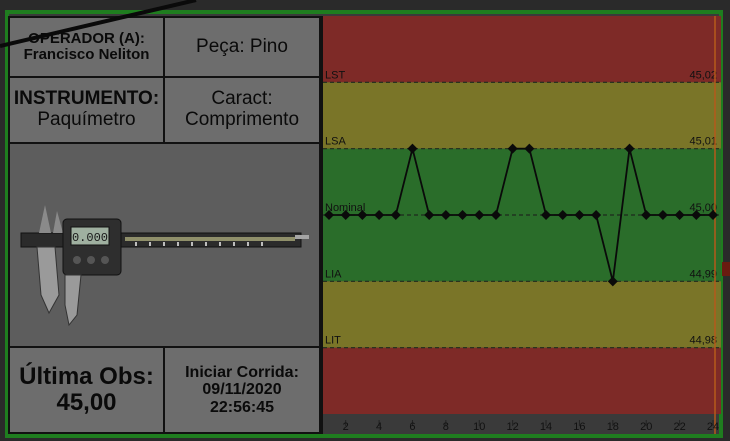 This screenshot has height=441, width=730. I want to click on zone-yellow-bottom, so click(522, 314).